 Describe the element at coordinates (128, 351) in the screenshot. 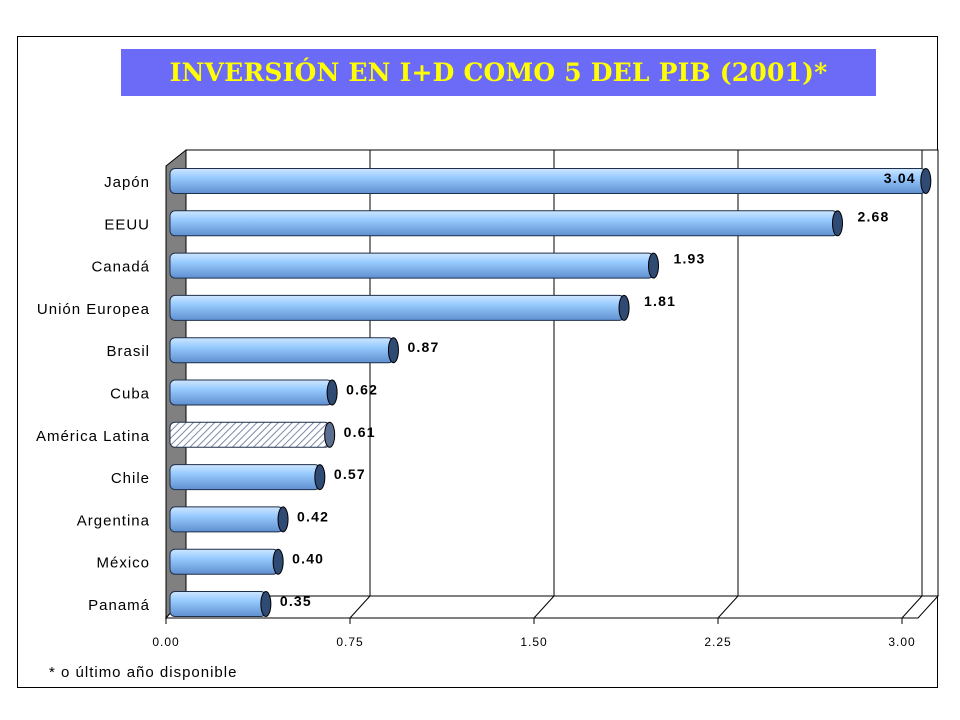

I see `category-label: Brasil` at that location.